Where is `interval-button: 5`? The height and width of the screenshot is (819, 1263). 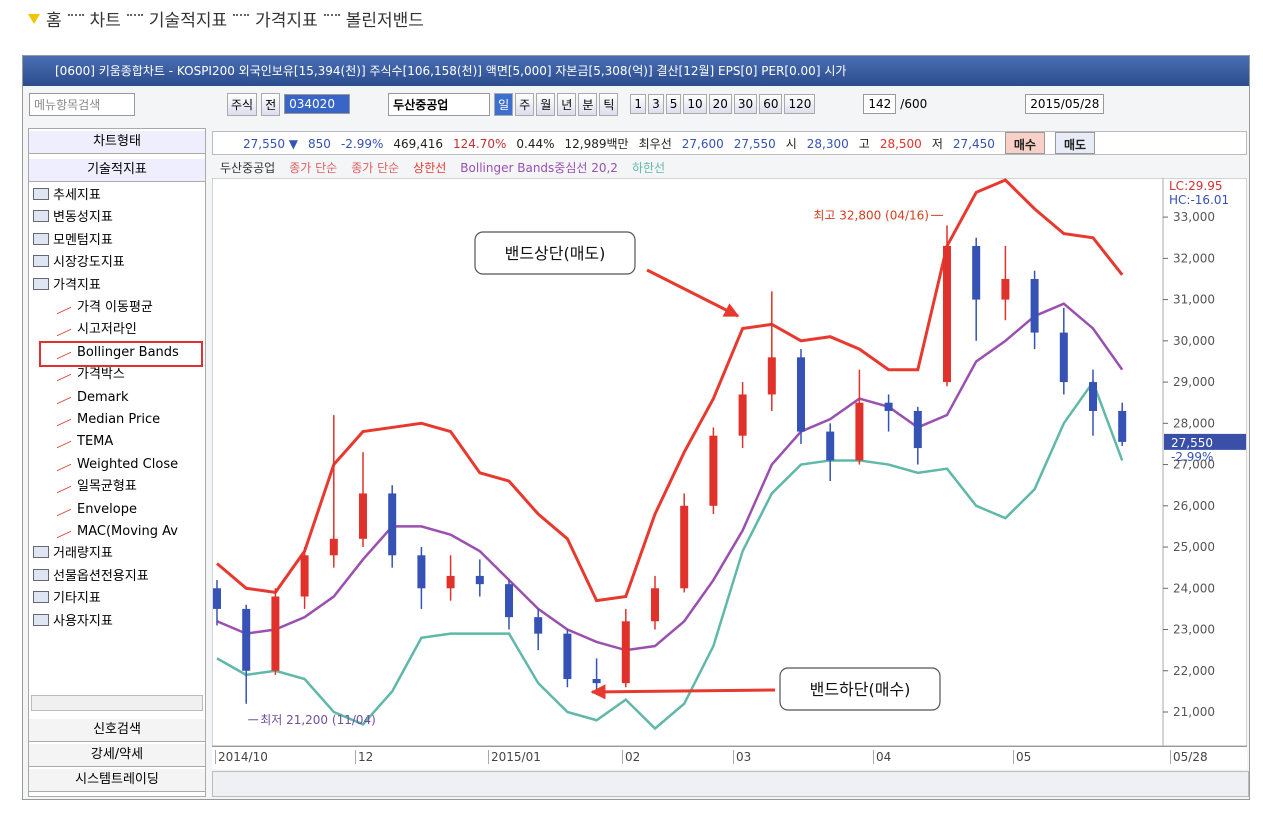 interval-button: 5 is located at coordinates (673, 104).